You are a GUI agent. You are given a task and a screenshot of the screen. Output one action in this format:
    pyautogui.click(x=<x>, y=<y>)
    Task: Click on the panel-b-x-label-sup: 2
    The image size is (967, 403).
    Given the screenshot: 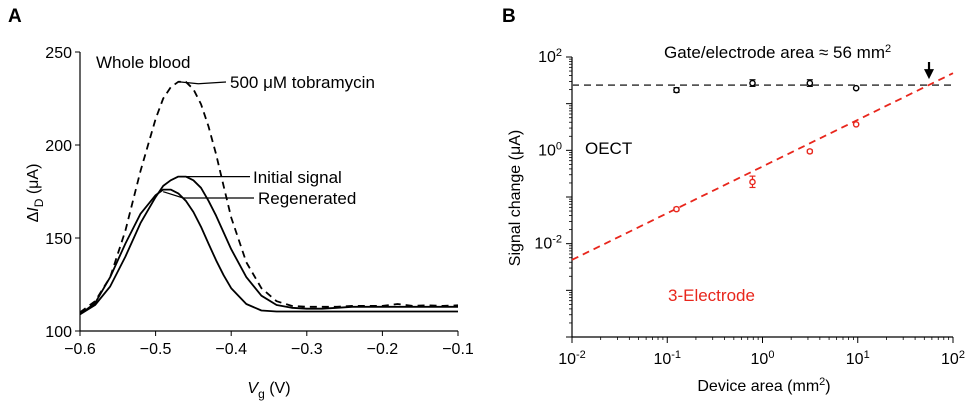 What is the action you would take?
    pyautogui.click(x=822, y=382)
    